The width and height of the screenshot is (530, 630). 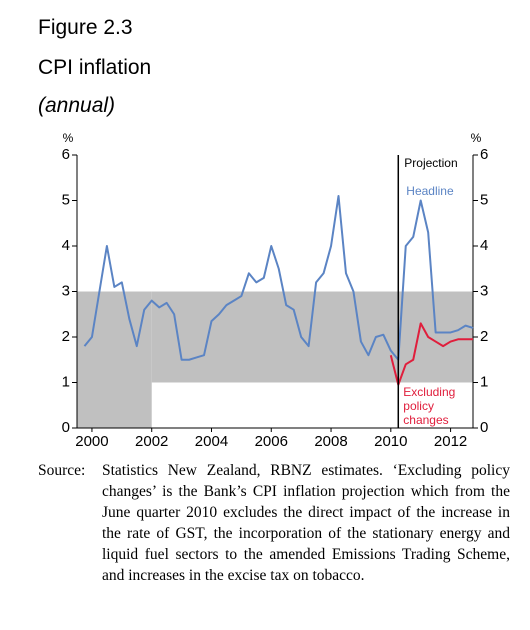 What do you see at coordinates (431, 354) in the screenshot?
I see `series-line` at bounding box center [431, 354].